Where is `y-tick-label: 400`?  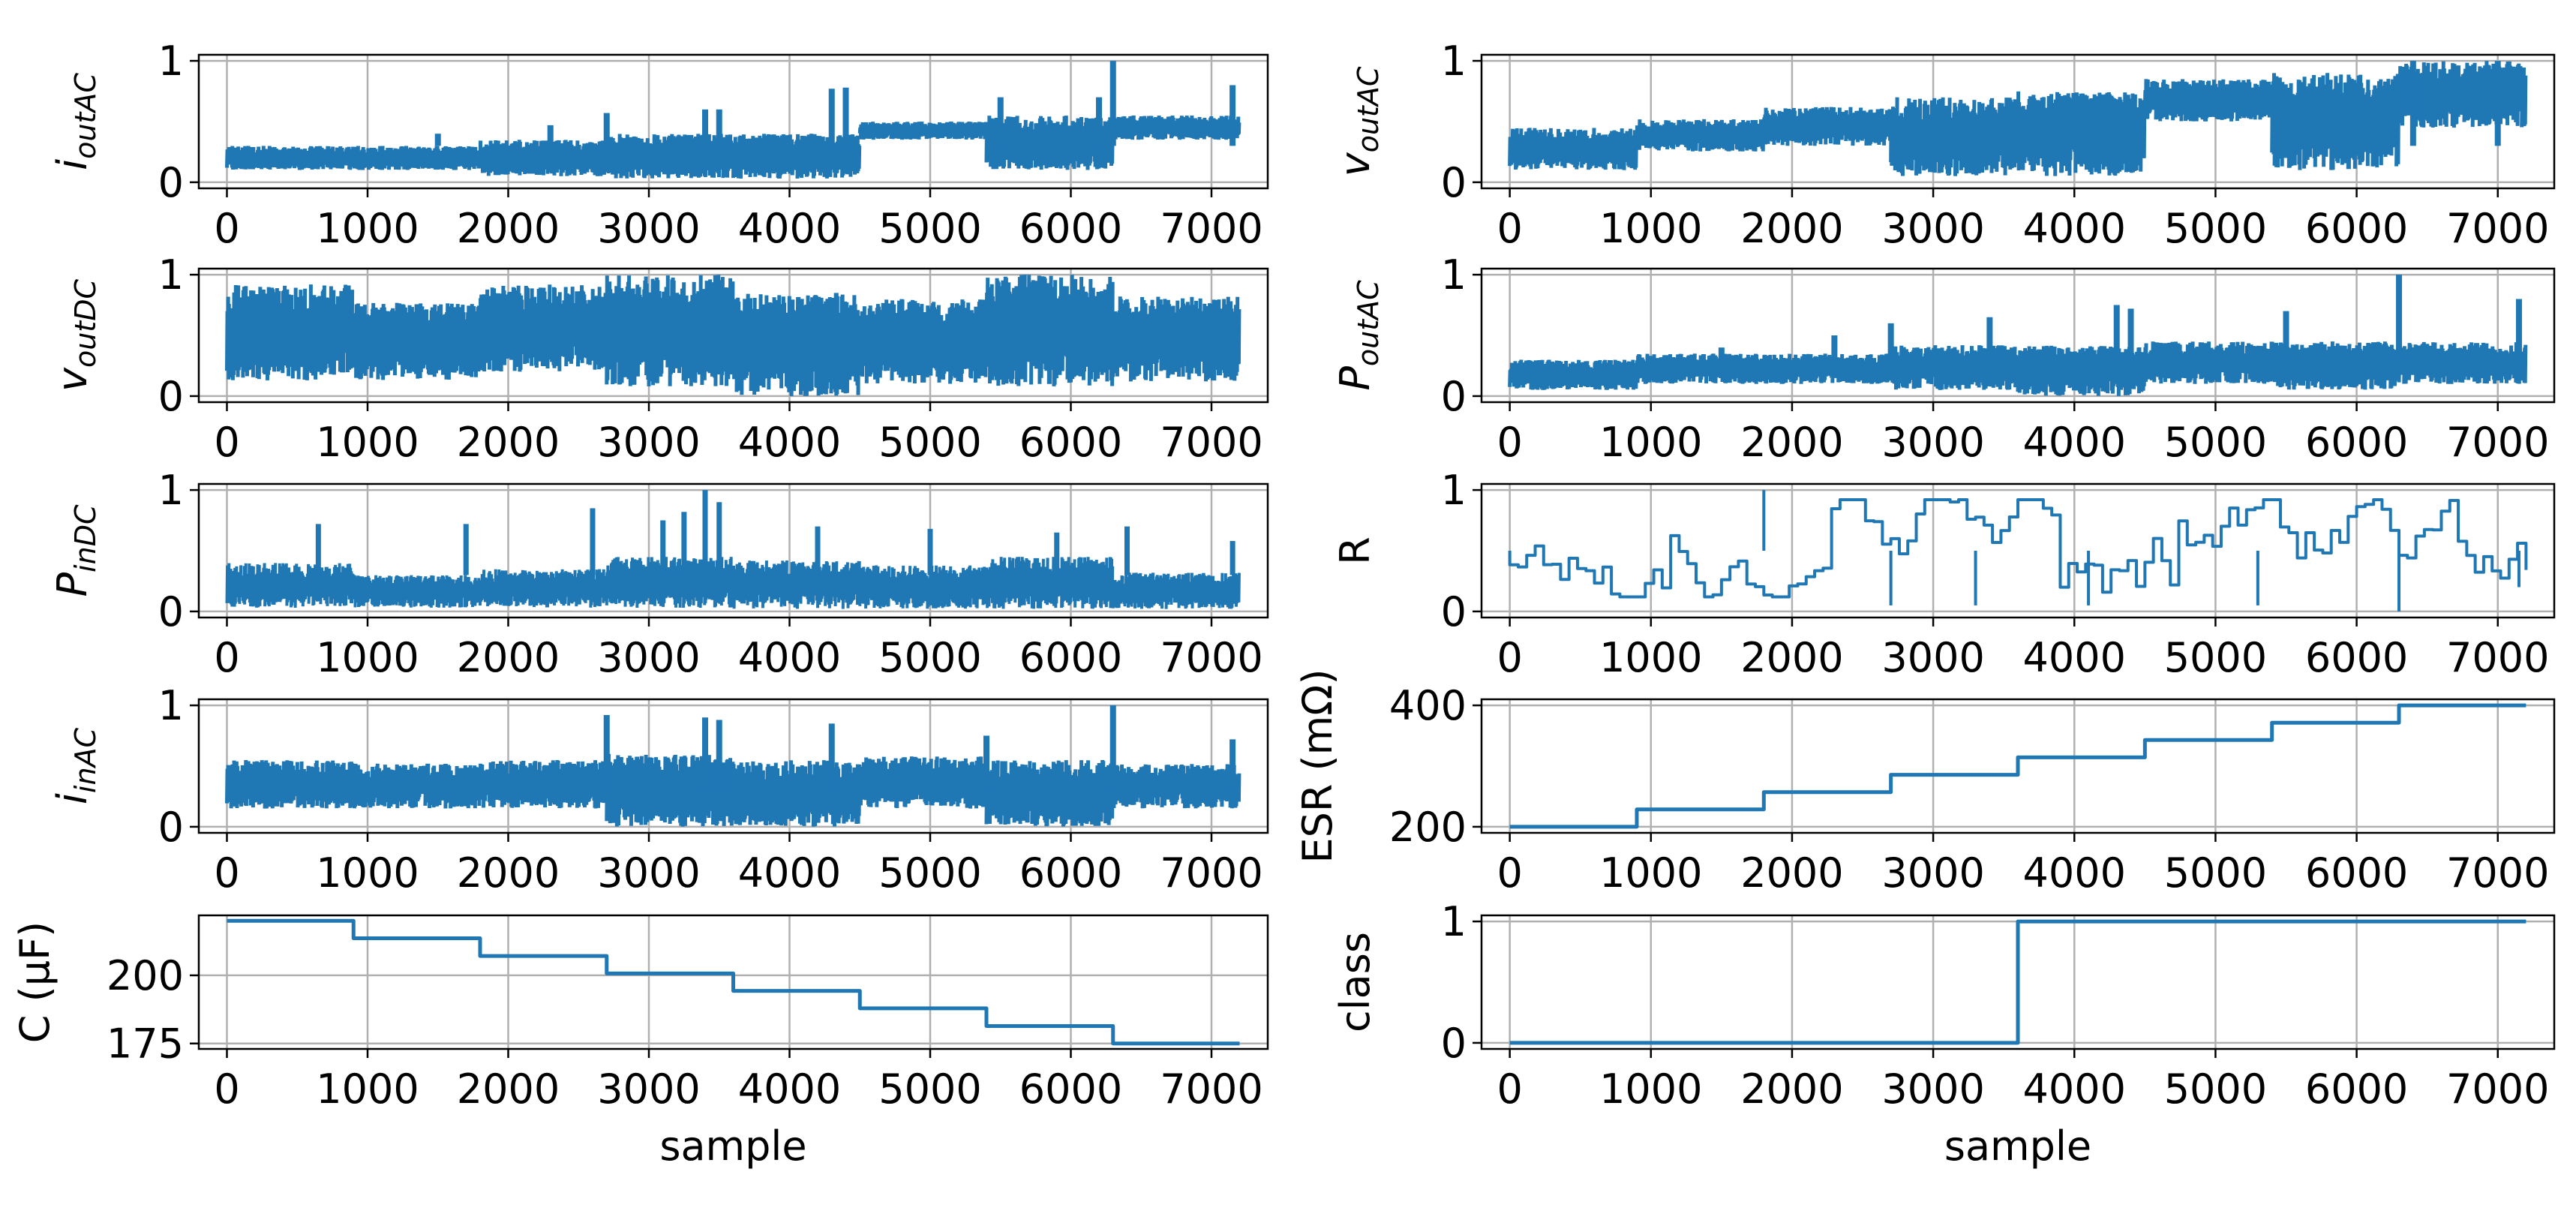
y-tick-label: 400 is located at coordinates (1428, 705).